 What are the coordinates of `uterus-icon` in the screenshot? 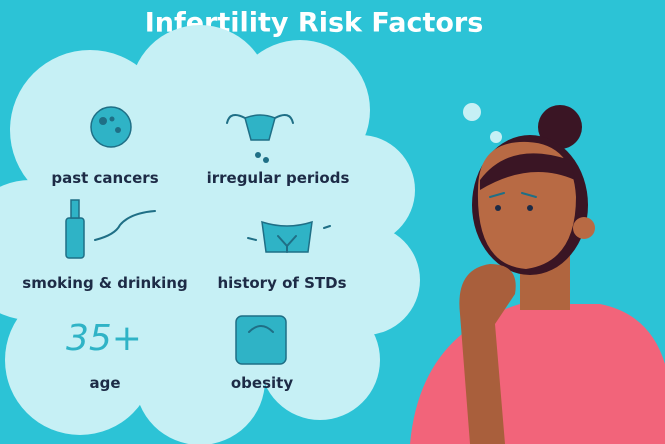 It's located at (260, 138).